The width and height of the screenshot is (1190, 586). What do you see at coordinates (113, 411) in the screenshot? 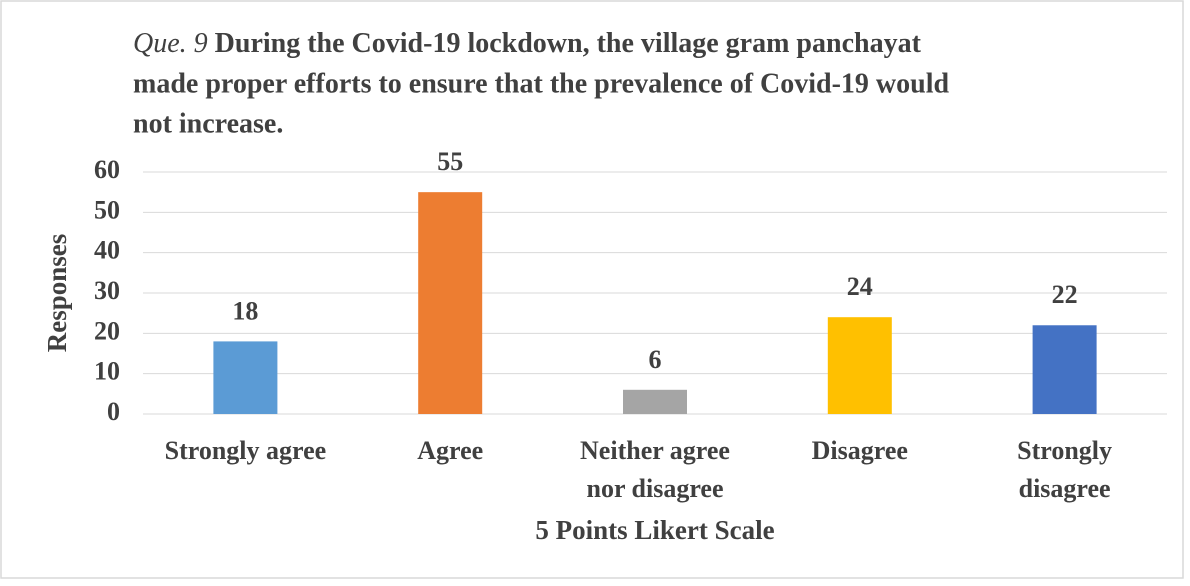
I see `y-tick-label: 0` at bounding box center [113, 411].